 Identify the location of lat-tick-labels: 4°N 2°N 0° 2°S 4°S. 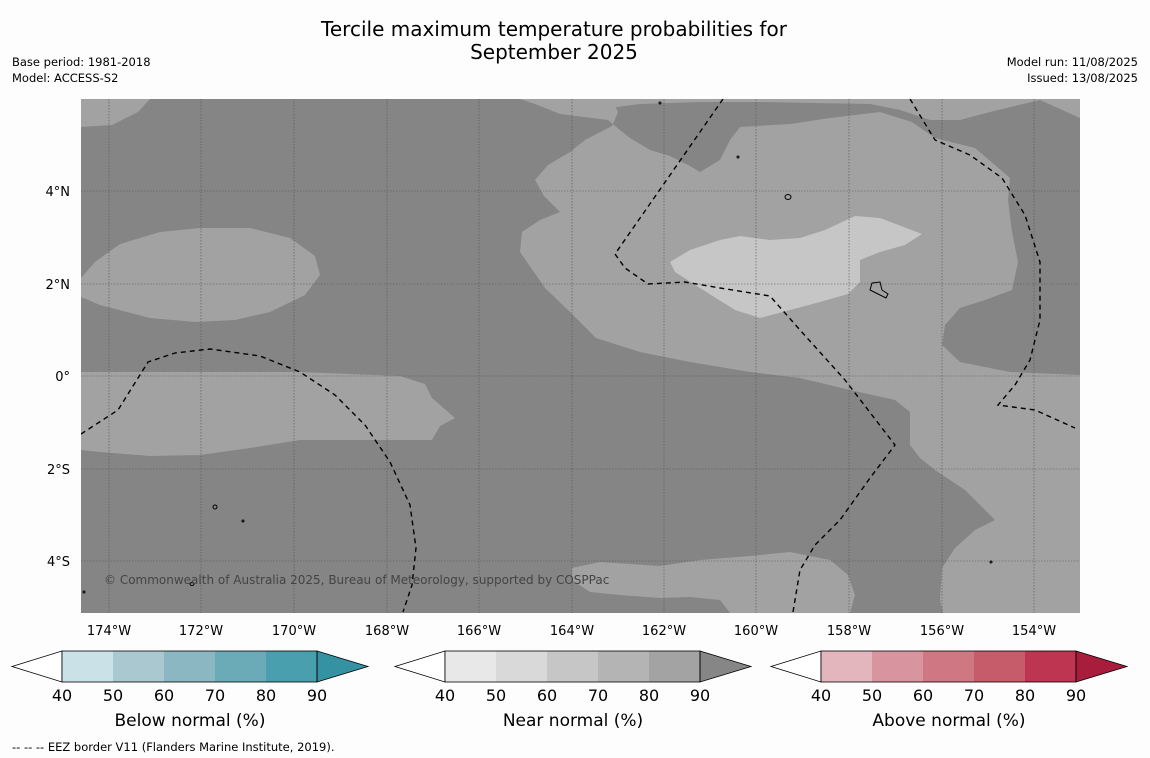
(58, 377).